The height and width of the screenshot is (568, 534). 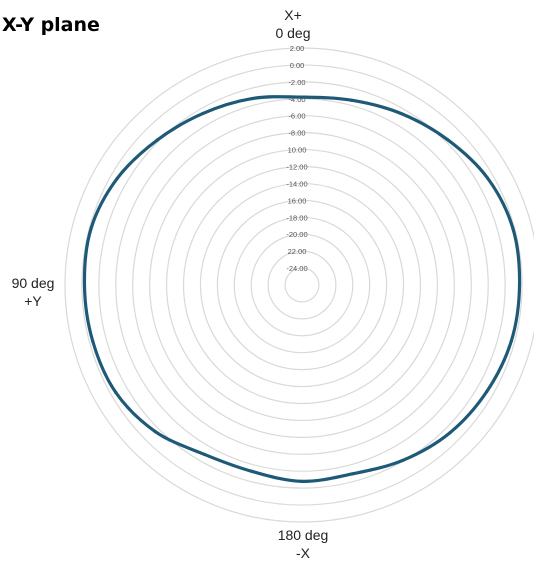 I want to click on radial-tick-label: 10.00, so click(x=297, y=150).